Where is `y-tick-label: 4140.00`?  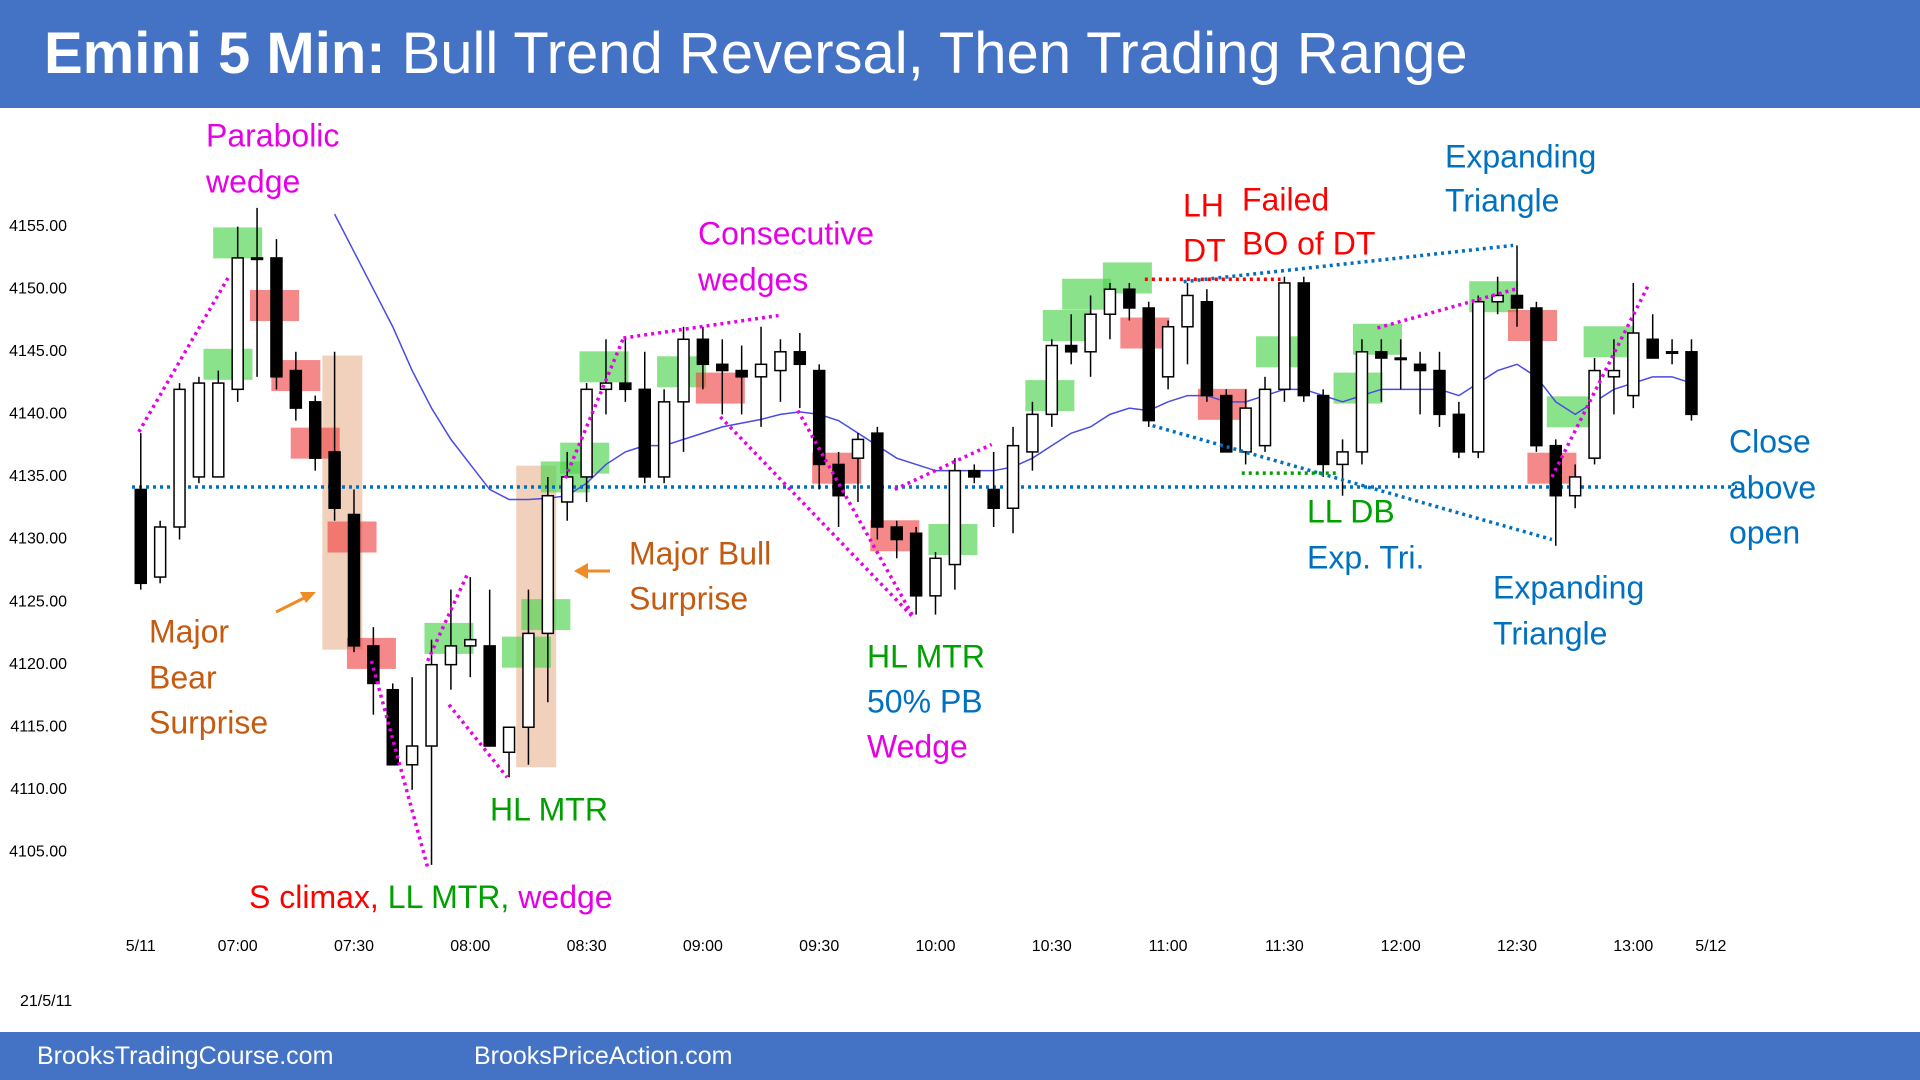
y-tick-label: 4140.00 is located at coordinates (38, 414).